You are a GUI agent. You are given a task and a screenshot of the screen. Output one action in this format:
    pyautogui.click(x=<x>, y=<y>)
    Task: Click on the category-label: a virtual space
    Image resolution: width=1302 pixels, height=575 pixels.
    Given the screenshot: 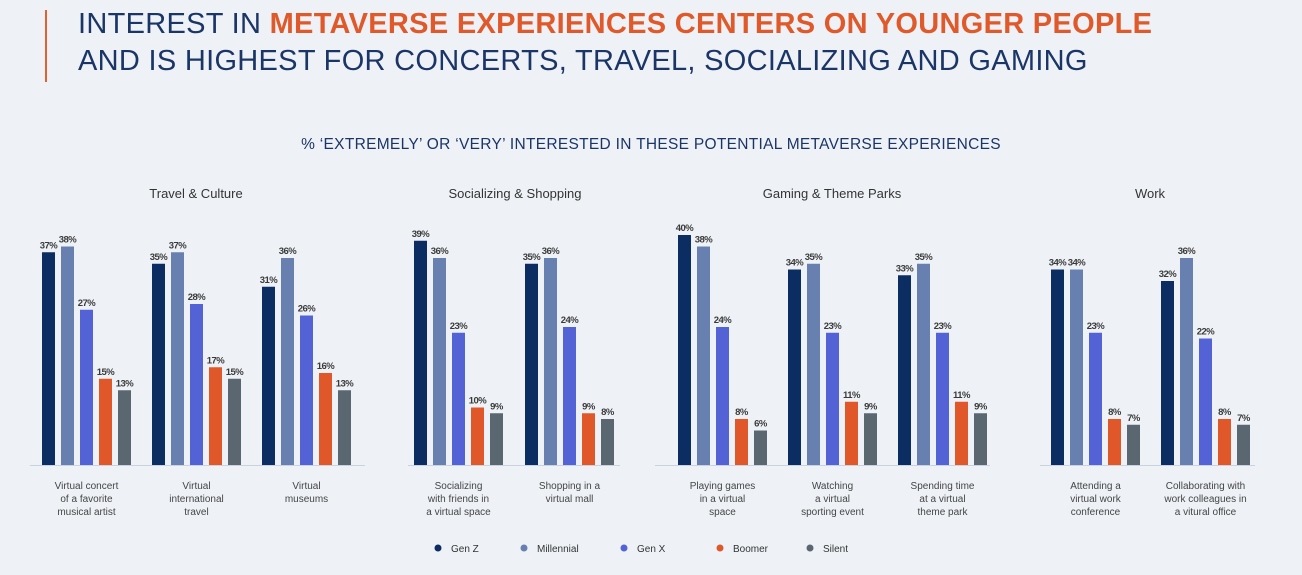 What is the action you would take?
    pyautogui.click(x=458, y=512)
    